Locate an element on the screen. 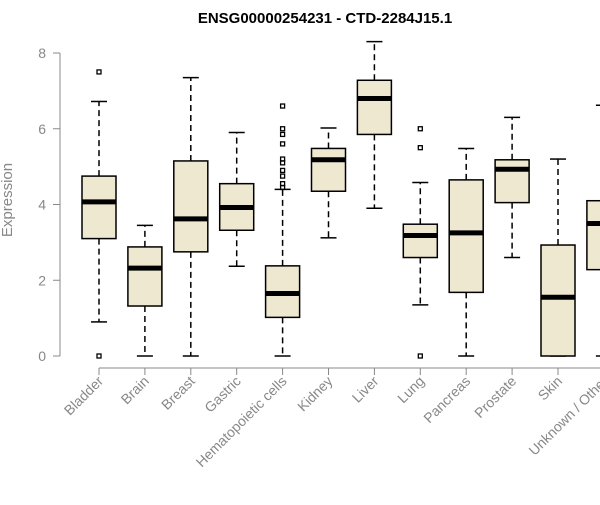  x-tick-label: Prostate is located at coordinates (495, 397).